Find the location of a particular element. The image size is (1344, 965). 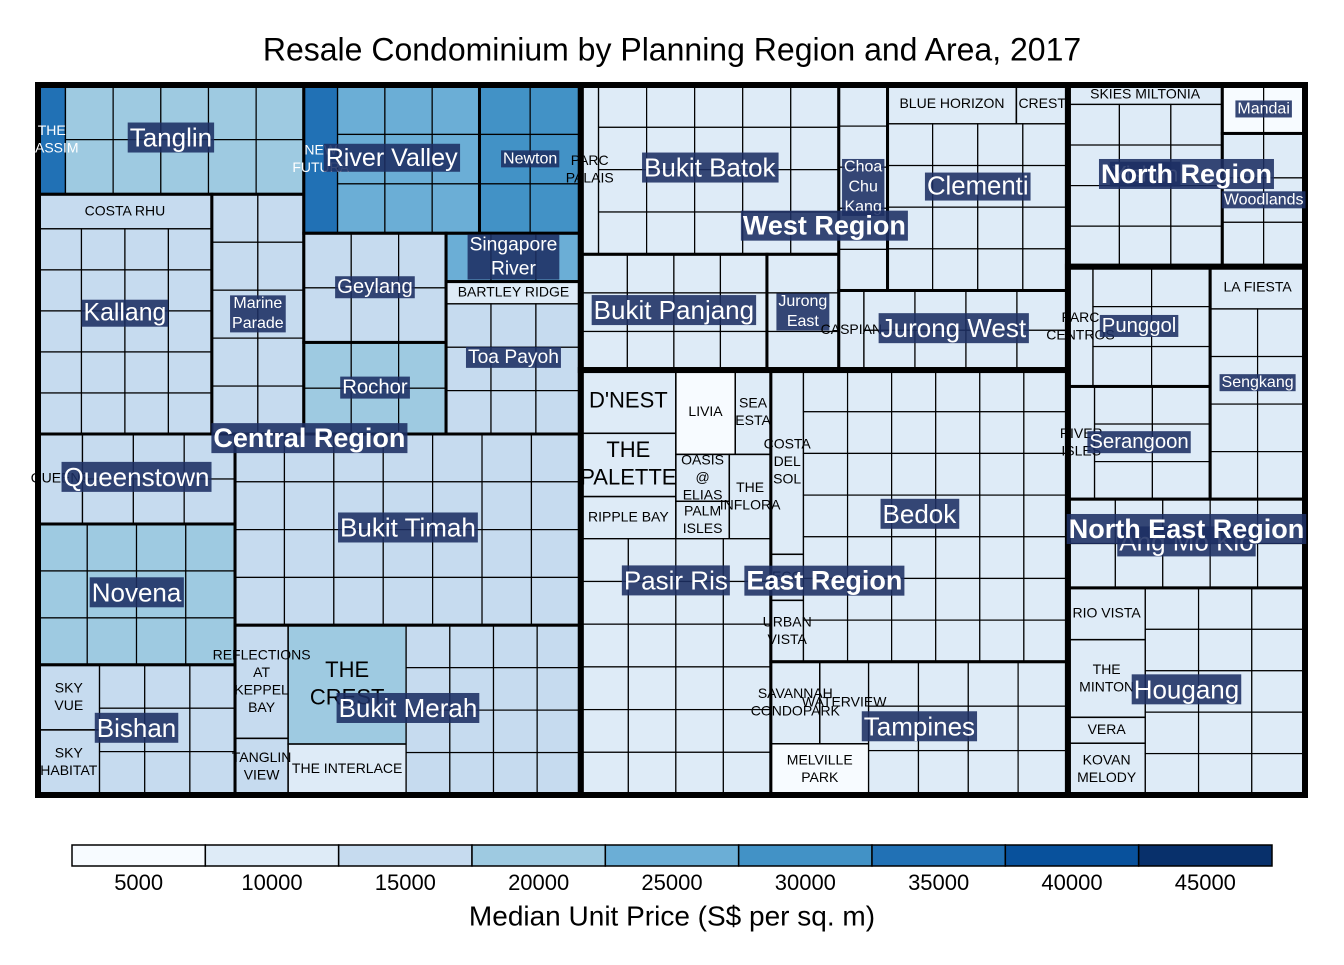

colorbar-tick-label: 45000 is located at coordinates (1205, 882).